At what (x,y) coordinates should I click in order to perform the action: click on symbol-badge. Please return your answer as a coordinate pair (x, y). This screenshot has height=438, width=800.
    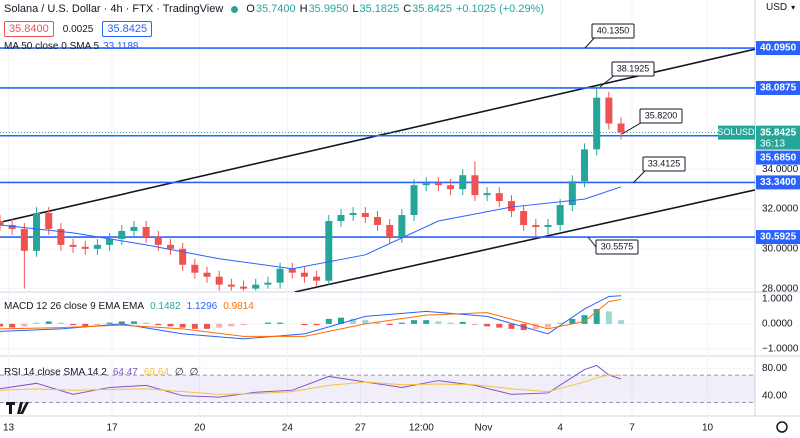
    Looking at the image, I should click on (736, 132).